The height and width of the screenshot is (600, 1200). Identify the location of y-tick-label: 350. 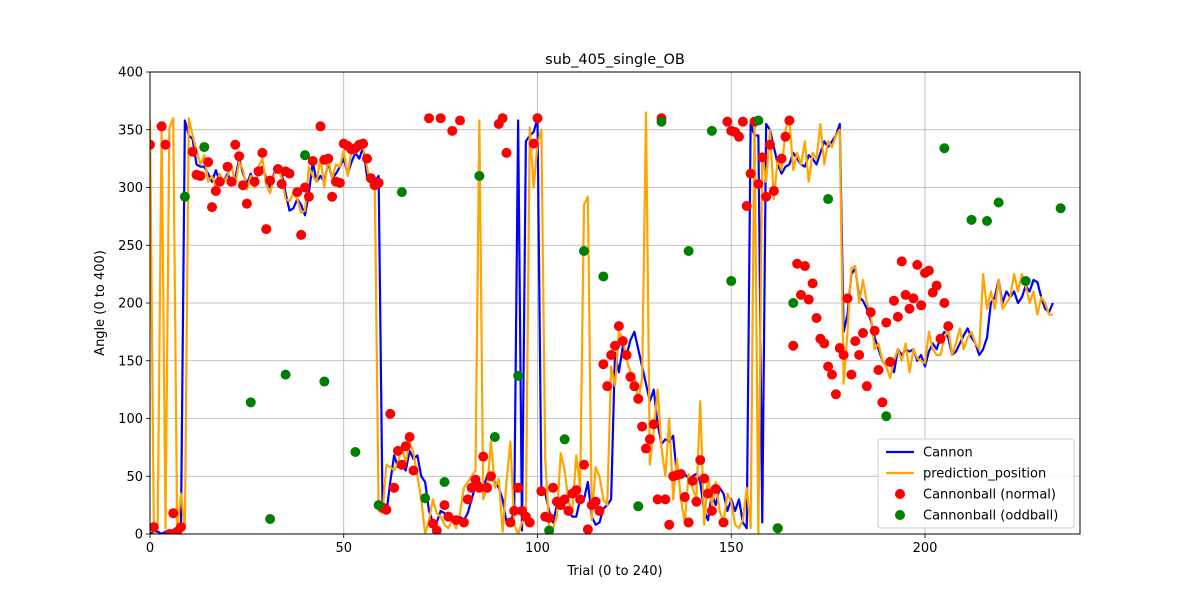
(130, 130).